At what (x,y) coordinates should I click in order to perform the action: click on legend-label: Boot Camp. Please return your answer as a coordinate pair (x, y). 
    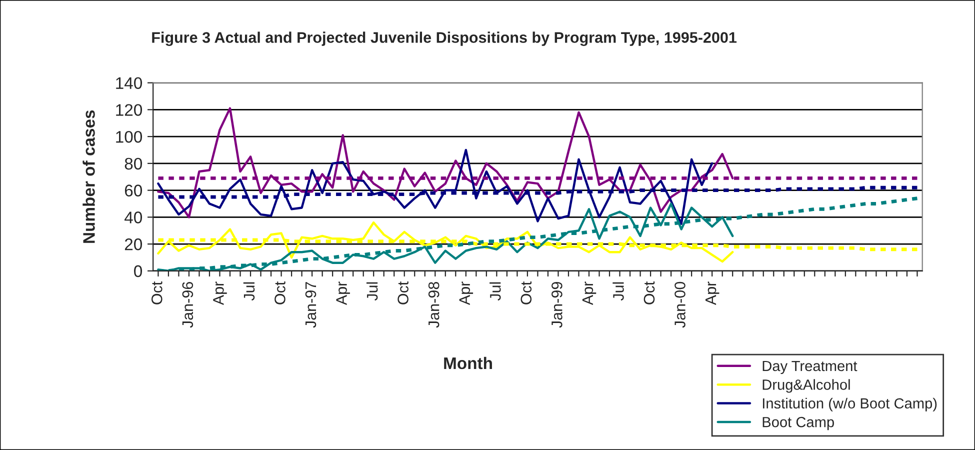
    Looking at the image, I should click on (798, 423).